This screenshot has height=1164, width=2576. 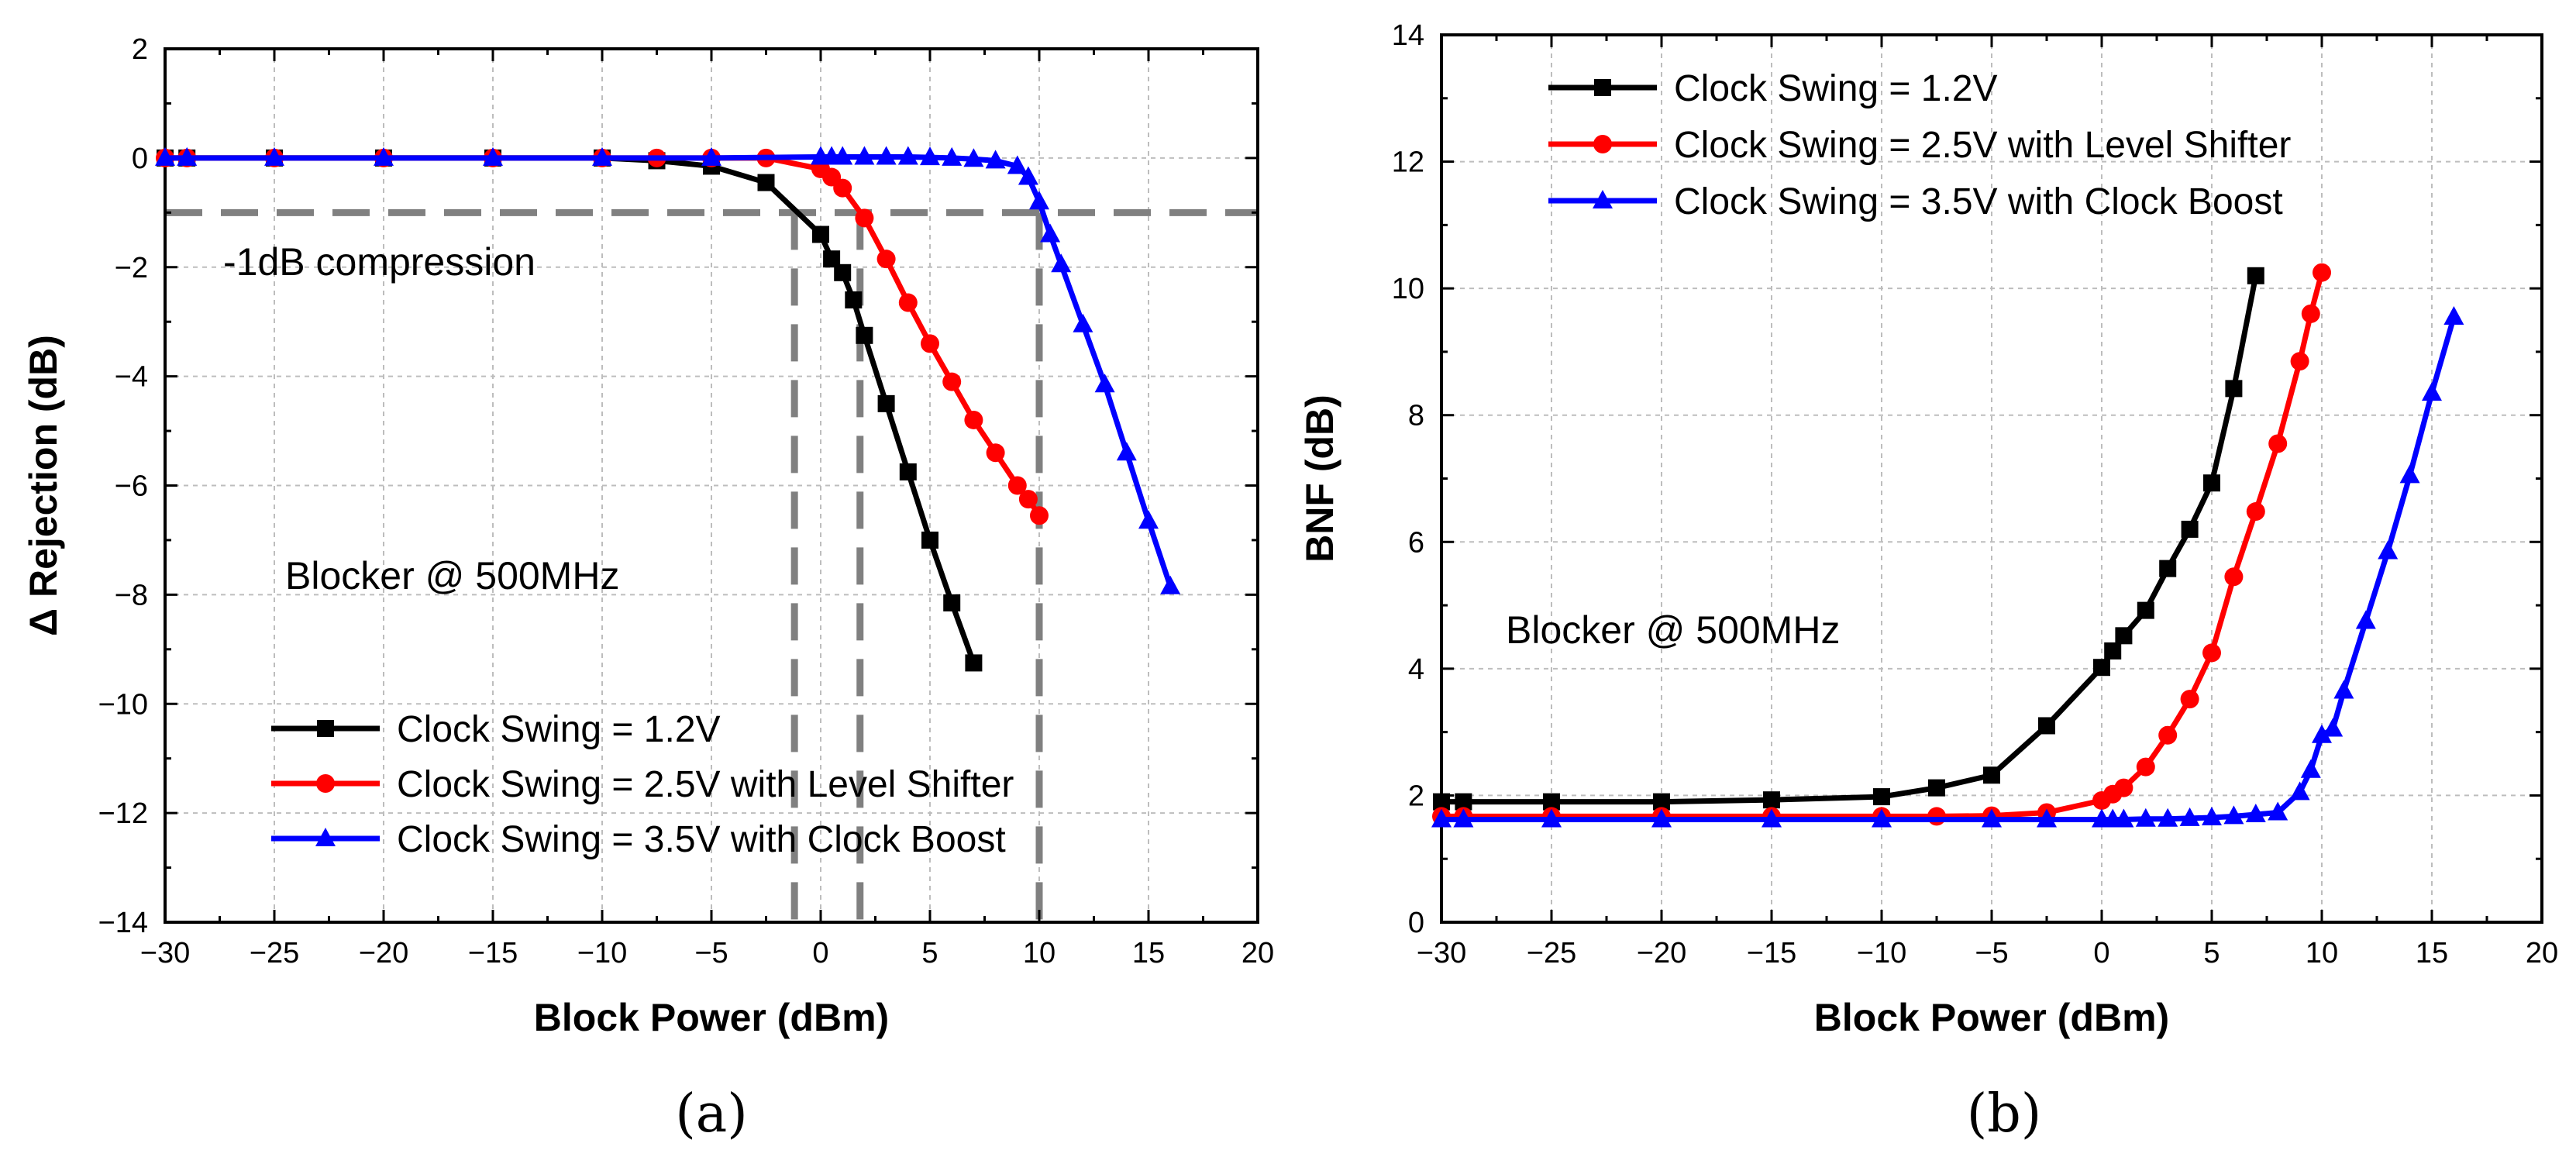 I want to click on y-tick-label: 12, so click(x=1408, y=162).